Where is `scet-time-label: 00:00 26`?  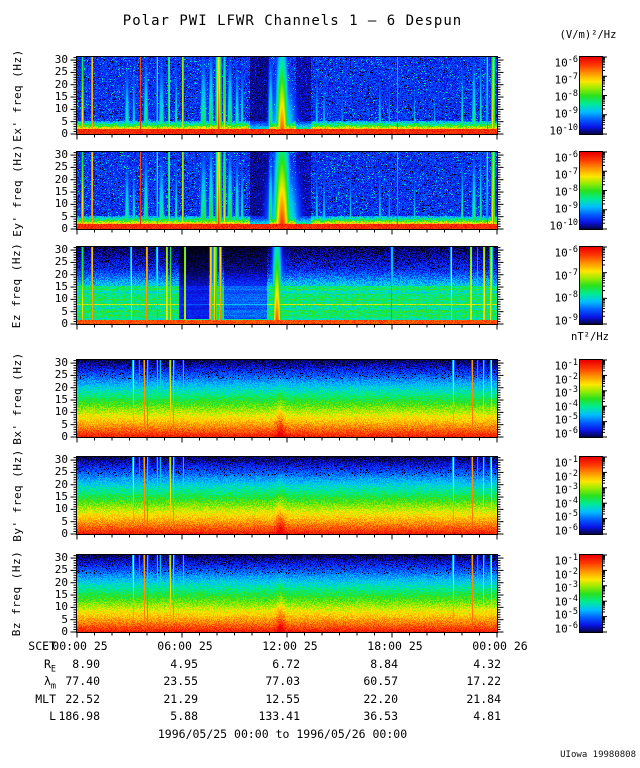
scet-time-label: 00:00 26 is located at coordinates (500, 646).